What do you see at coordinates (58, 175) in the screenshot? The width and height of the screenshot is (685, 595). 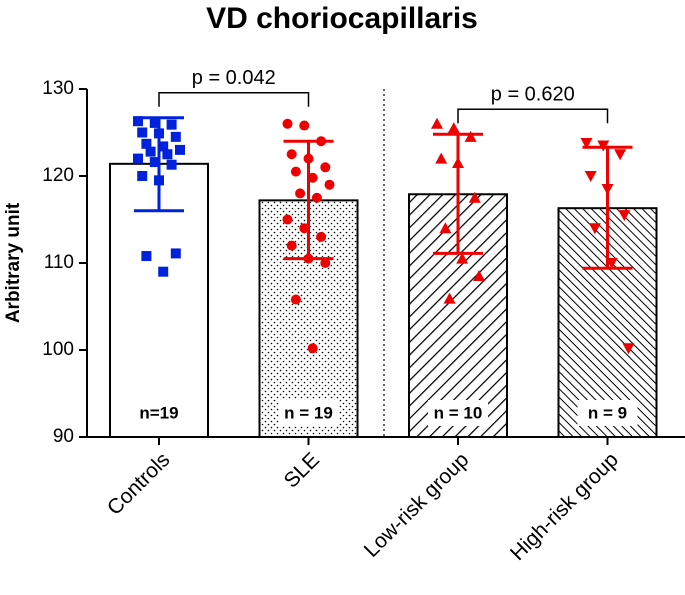 I see `y-tick-label: 120` at bounding box center [58, 175].